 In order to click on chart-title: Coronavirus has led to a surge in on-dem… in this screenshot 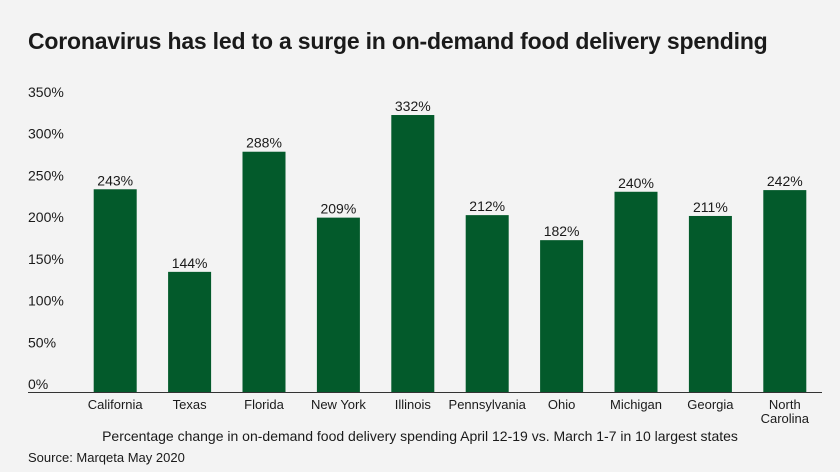, I will do `click(398, 41)`.